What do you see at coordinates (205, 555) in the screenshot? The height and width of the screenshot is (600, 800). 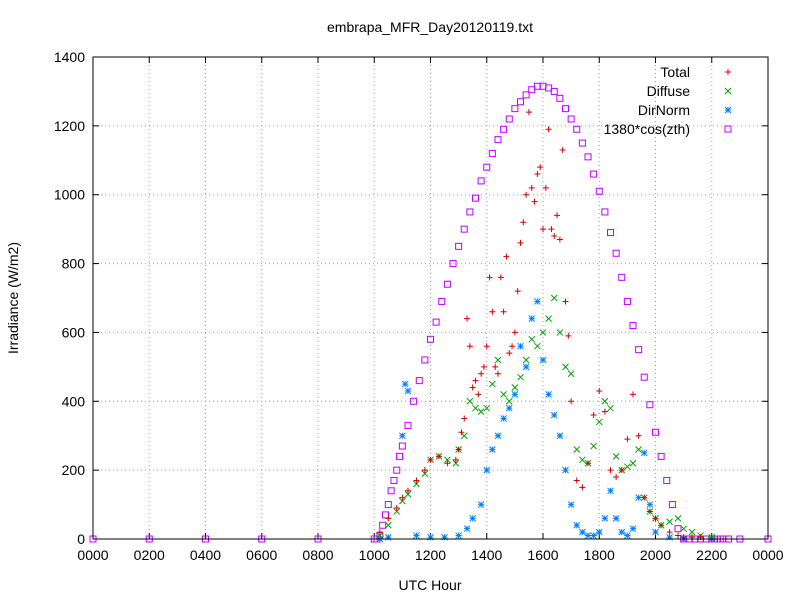 I see `x-tick-label: 0400` at bounding box center [205, 555].